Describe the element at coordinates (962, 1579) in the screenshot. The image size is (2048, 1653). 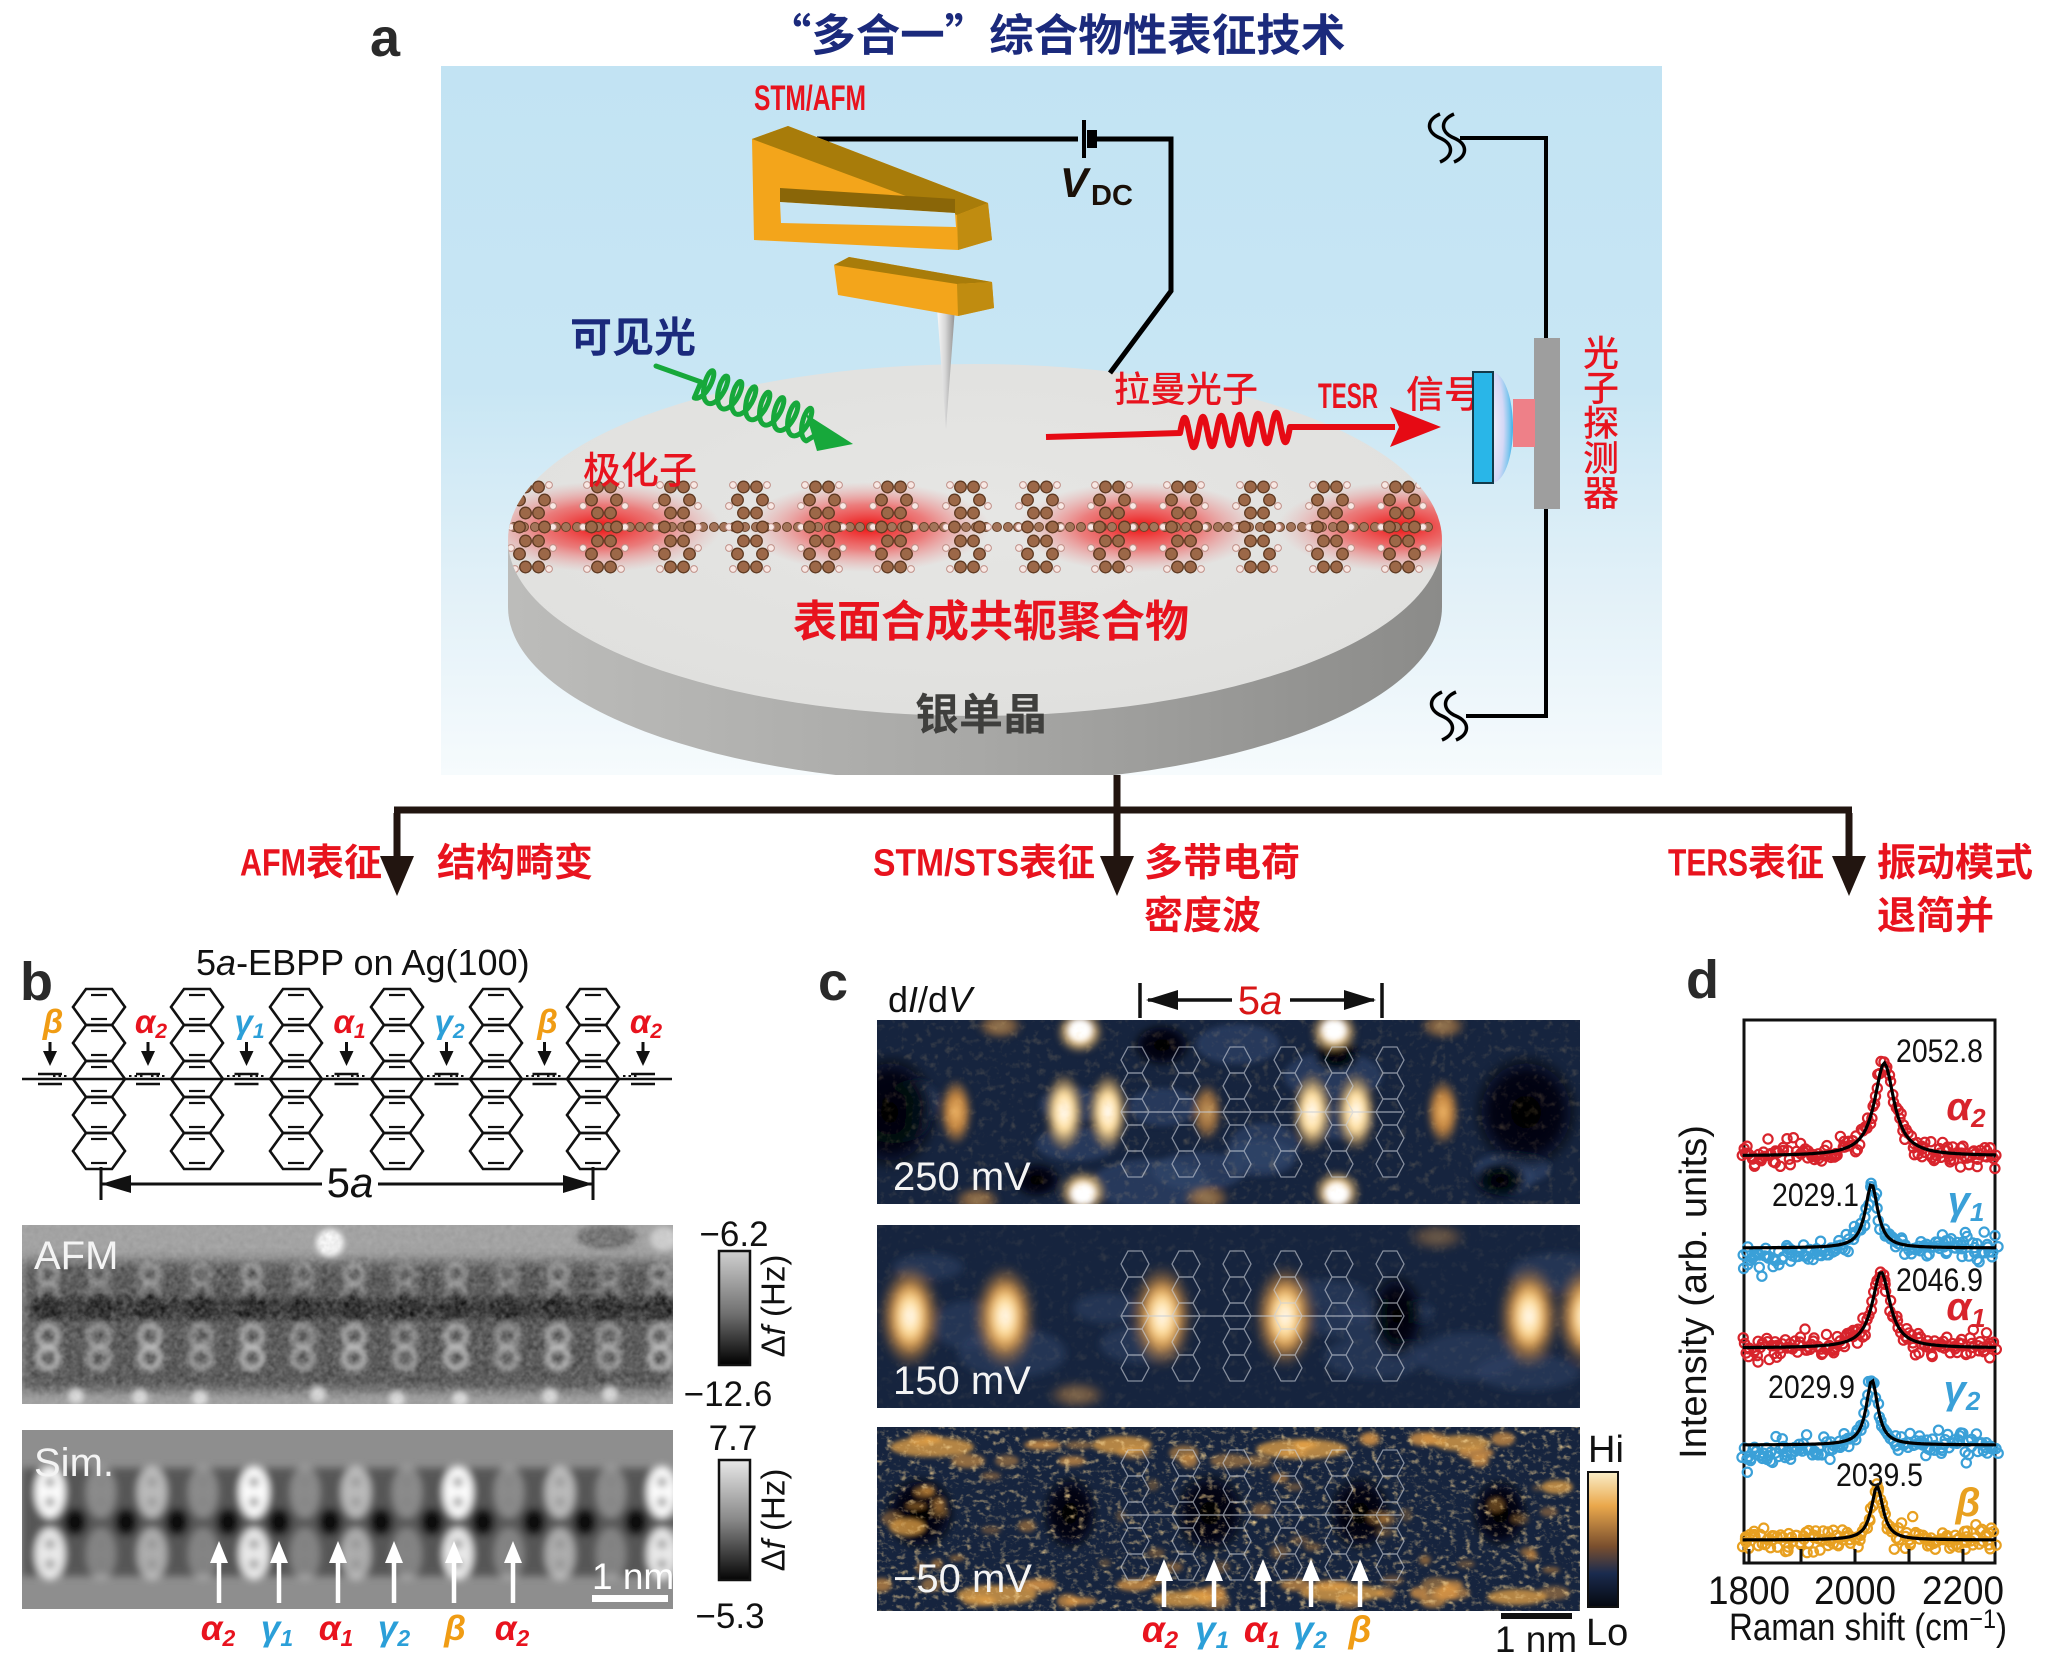
I see `svg-text: −50 mV` at that location.